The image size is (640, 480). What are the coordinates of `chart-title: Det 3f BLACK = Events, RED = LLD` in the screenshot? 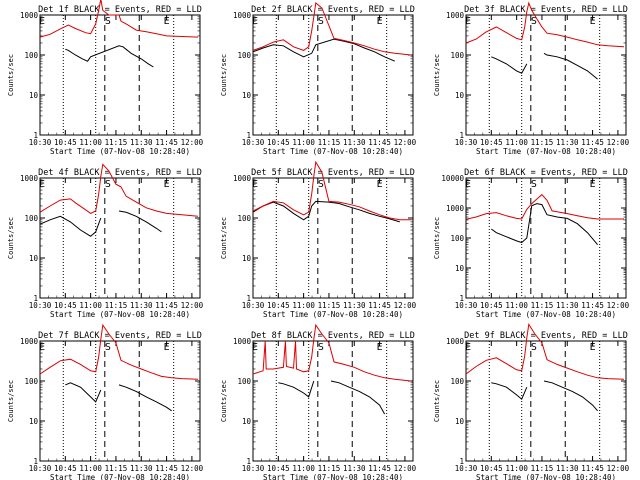 It's located at (546, 10).